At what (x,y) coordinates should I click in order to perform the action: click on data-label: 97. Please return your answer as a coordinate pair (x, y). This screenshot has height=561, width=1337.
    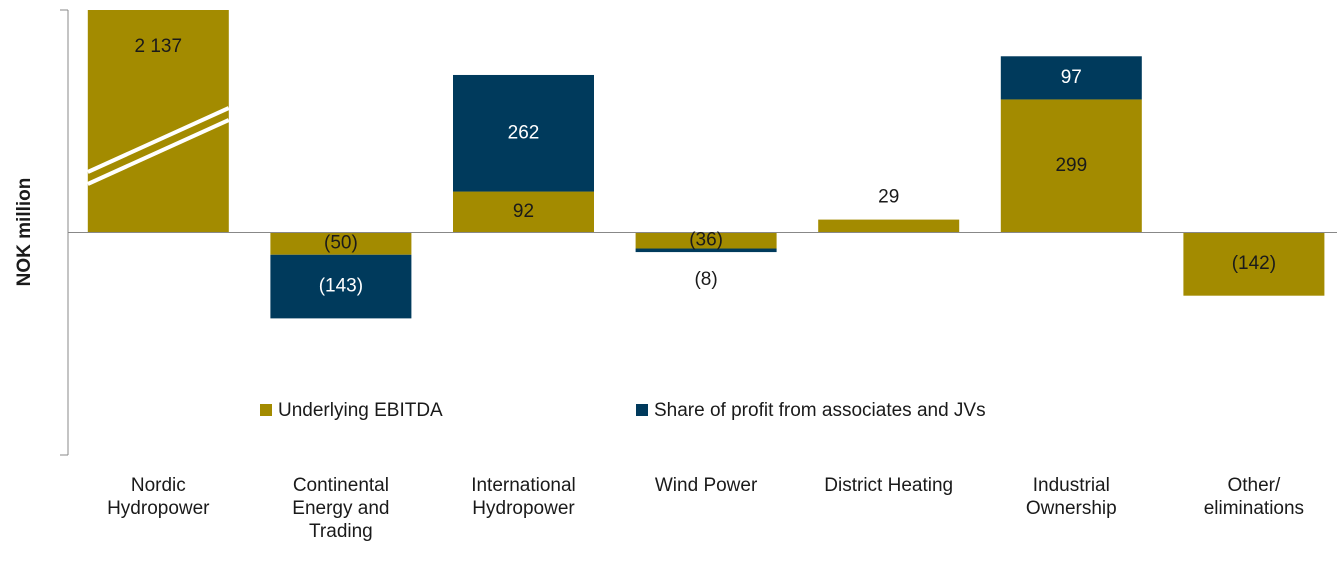
    Looking at the image, I should click on (1071, 77).